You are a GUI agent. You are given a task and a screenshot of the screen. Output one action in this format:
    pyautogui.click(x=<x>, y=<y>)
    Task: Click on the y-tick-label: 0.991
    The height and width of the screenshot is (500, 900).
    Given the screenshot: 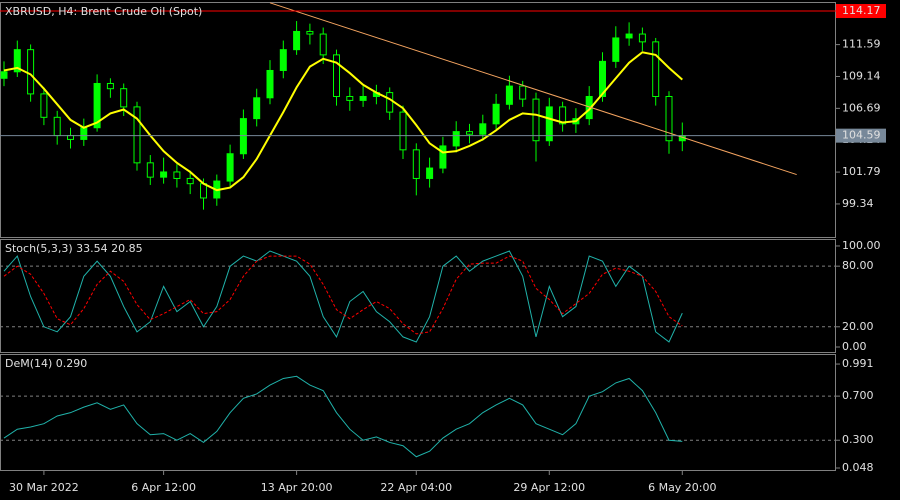 What is the action you would take?
    pyautogui.click(x=858, y=363)
    